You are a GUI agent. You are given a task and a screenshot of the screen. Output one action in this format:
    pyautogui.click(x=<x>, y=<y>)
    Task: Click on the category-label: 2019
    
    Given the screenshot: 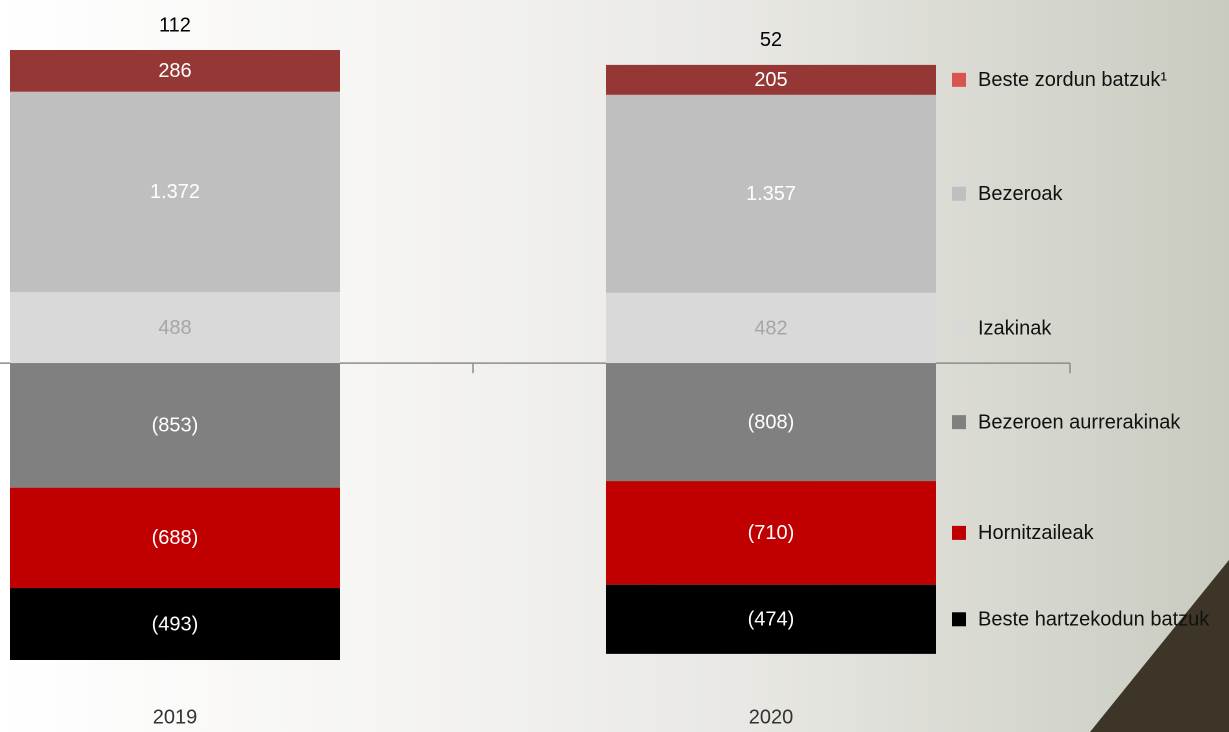 What is the action you would take?
    pyautogui.click(x=175, y=717)
    